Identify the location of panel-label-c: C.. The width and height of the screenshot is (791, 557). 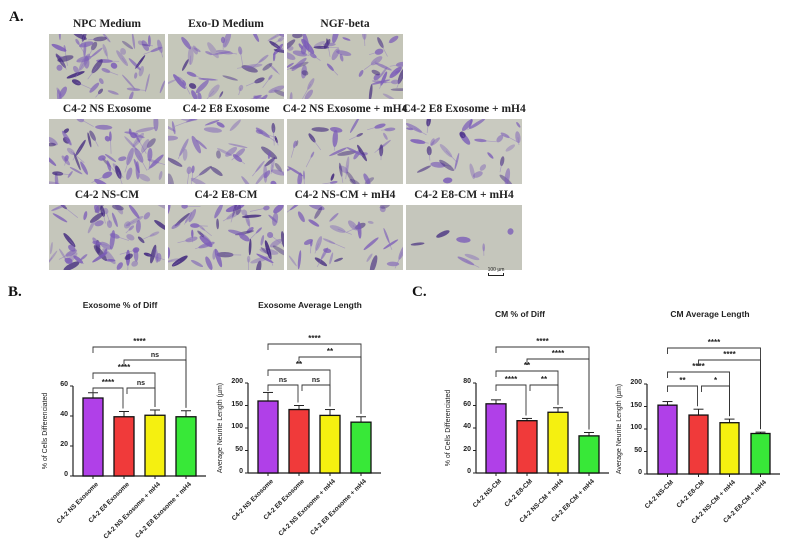
(419, 292).